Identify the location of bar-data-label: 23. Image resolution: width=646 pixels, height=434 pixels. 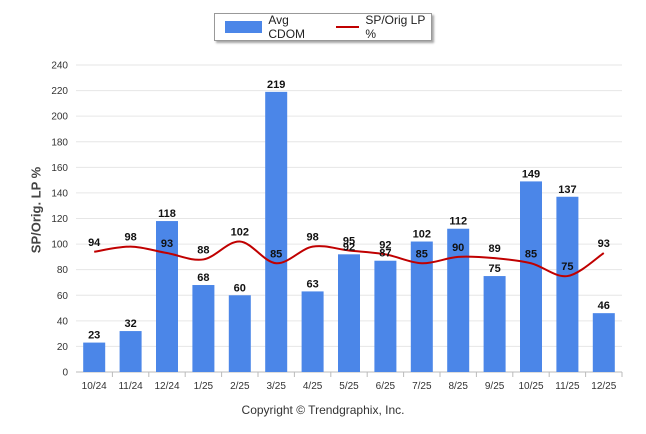
(94, 336).